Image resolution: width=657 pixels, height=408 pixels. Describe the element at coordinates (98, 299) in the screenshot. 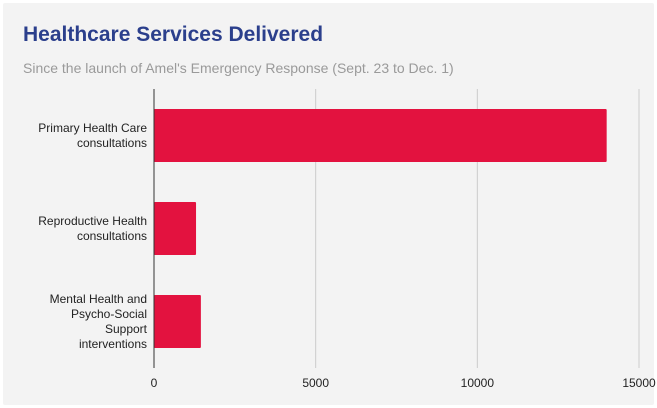

I see `category-label-line: Mental Health and` at that location.